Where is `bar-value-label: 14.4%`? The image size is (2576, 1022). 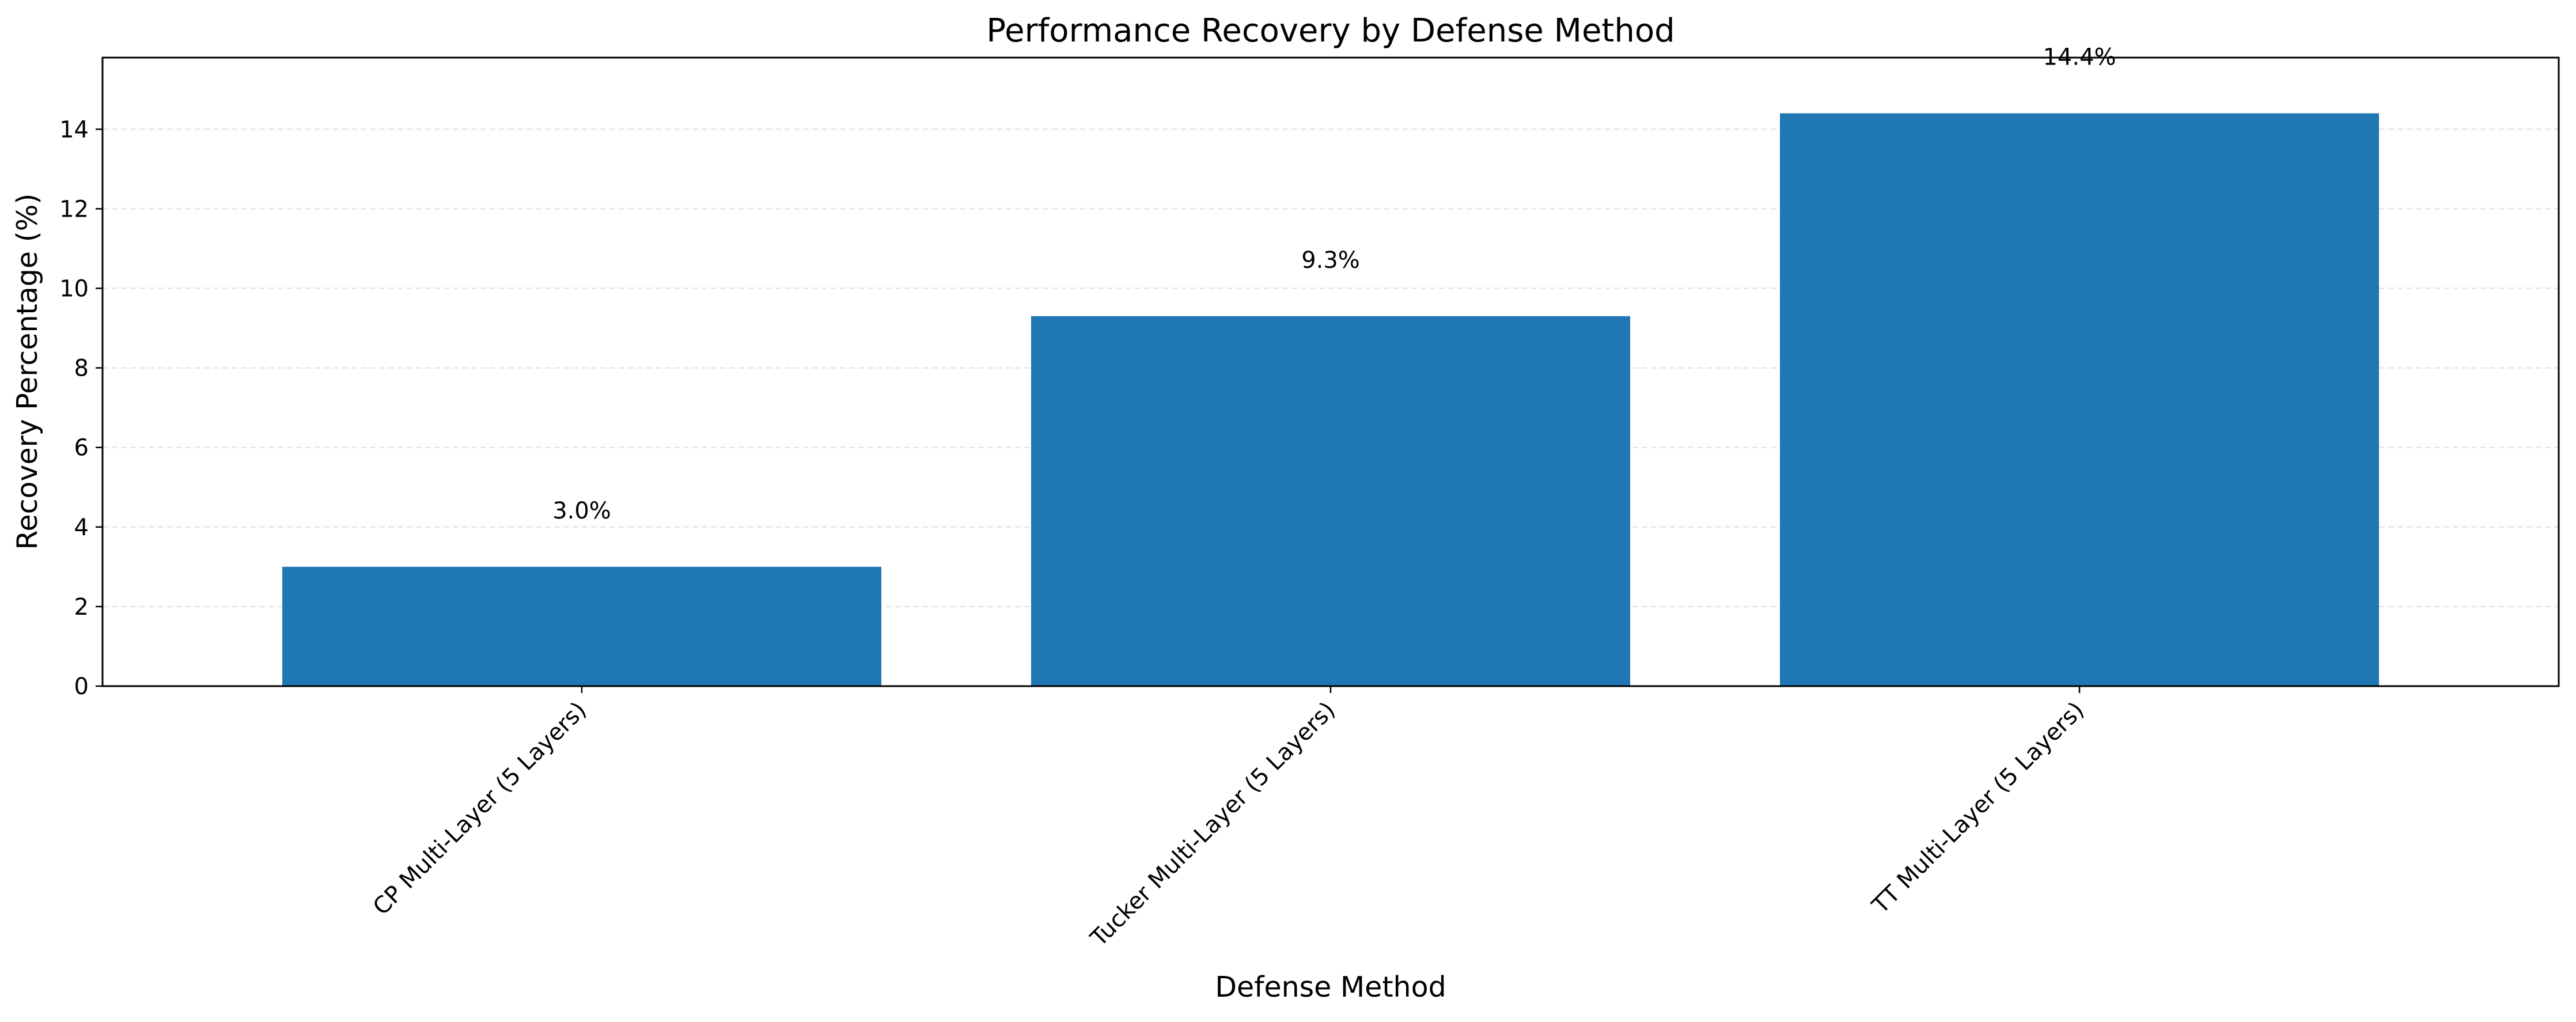
bar-value-label: 14.4% is located at coordinates (2079, 57).